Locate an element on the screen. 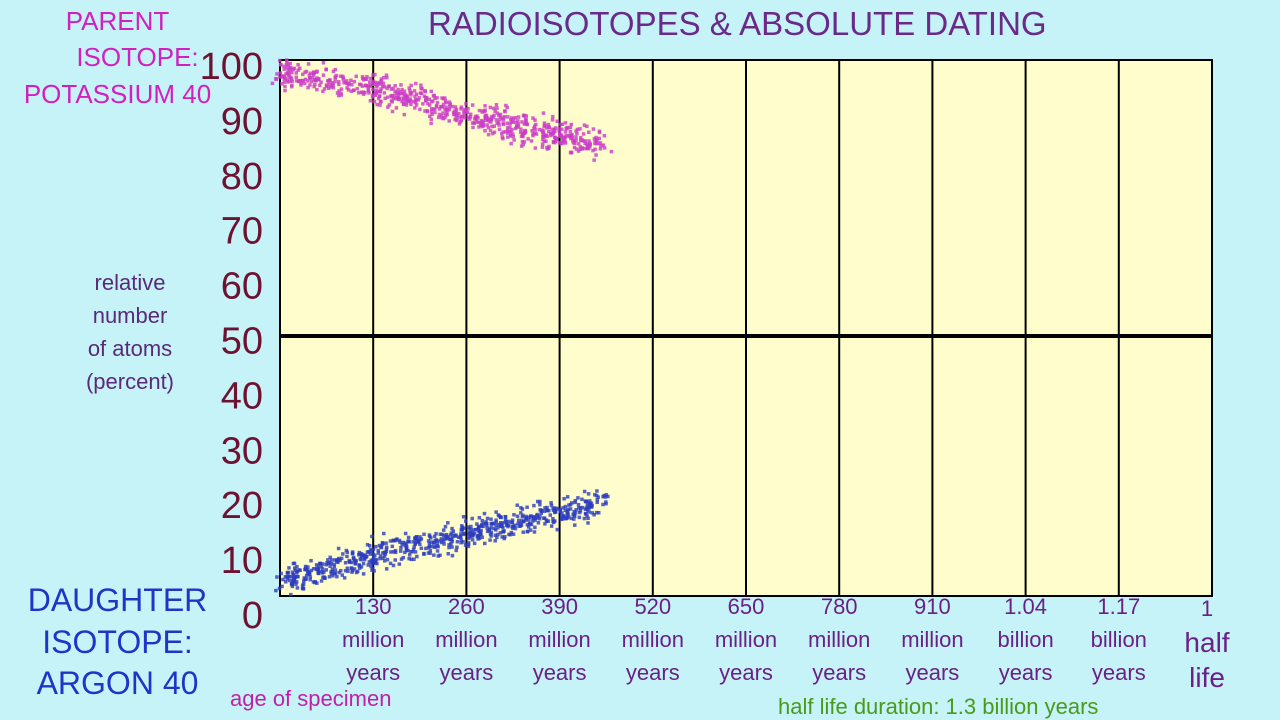  x-tick-label: 130 million years is located at coordinates (373, 639).